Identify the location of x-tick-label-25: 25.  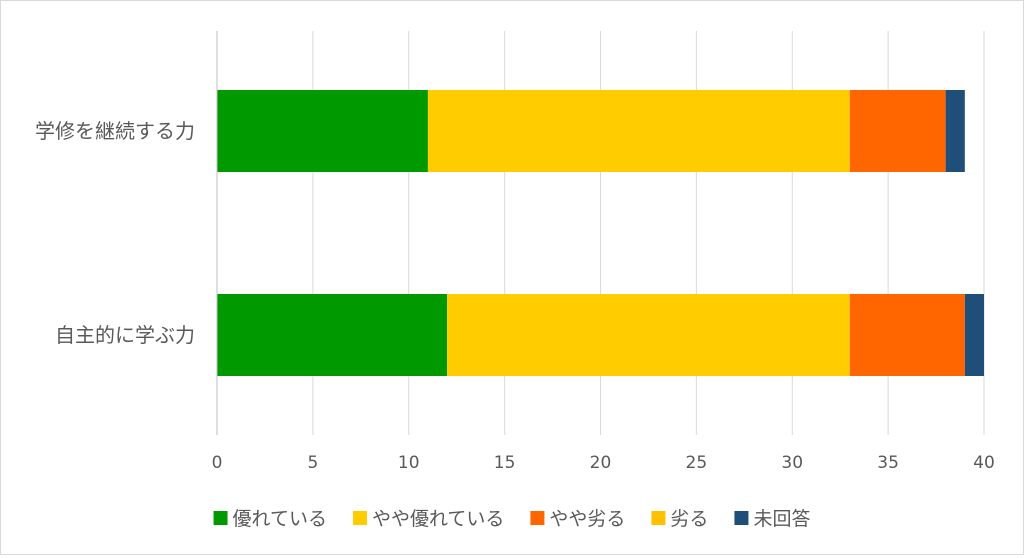
(697, 463).